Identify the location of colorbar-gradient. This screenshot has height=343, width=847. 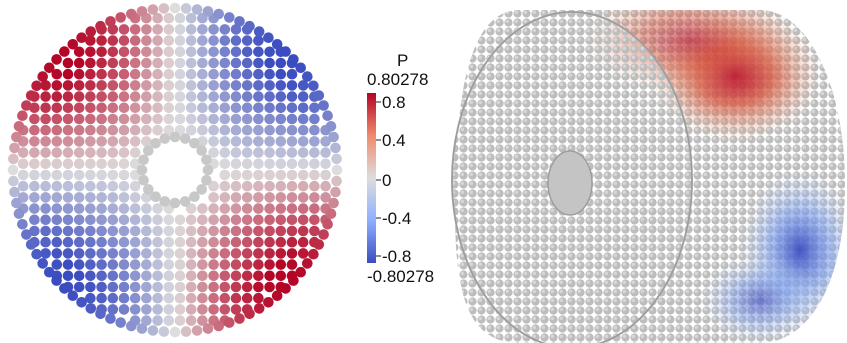
(371, 178).